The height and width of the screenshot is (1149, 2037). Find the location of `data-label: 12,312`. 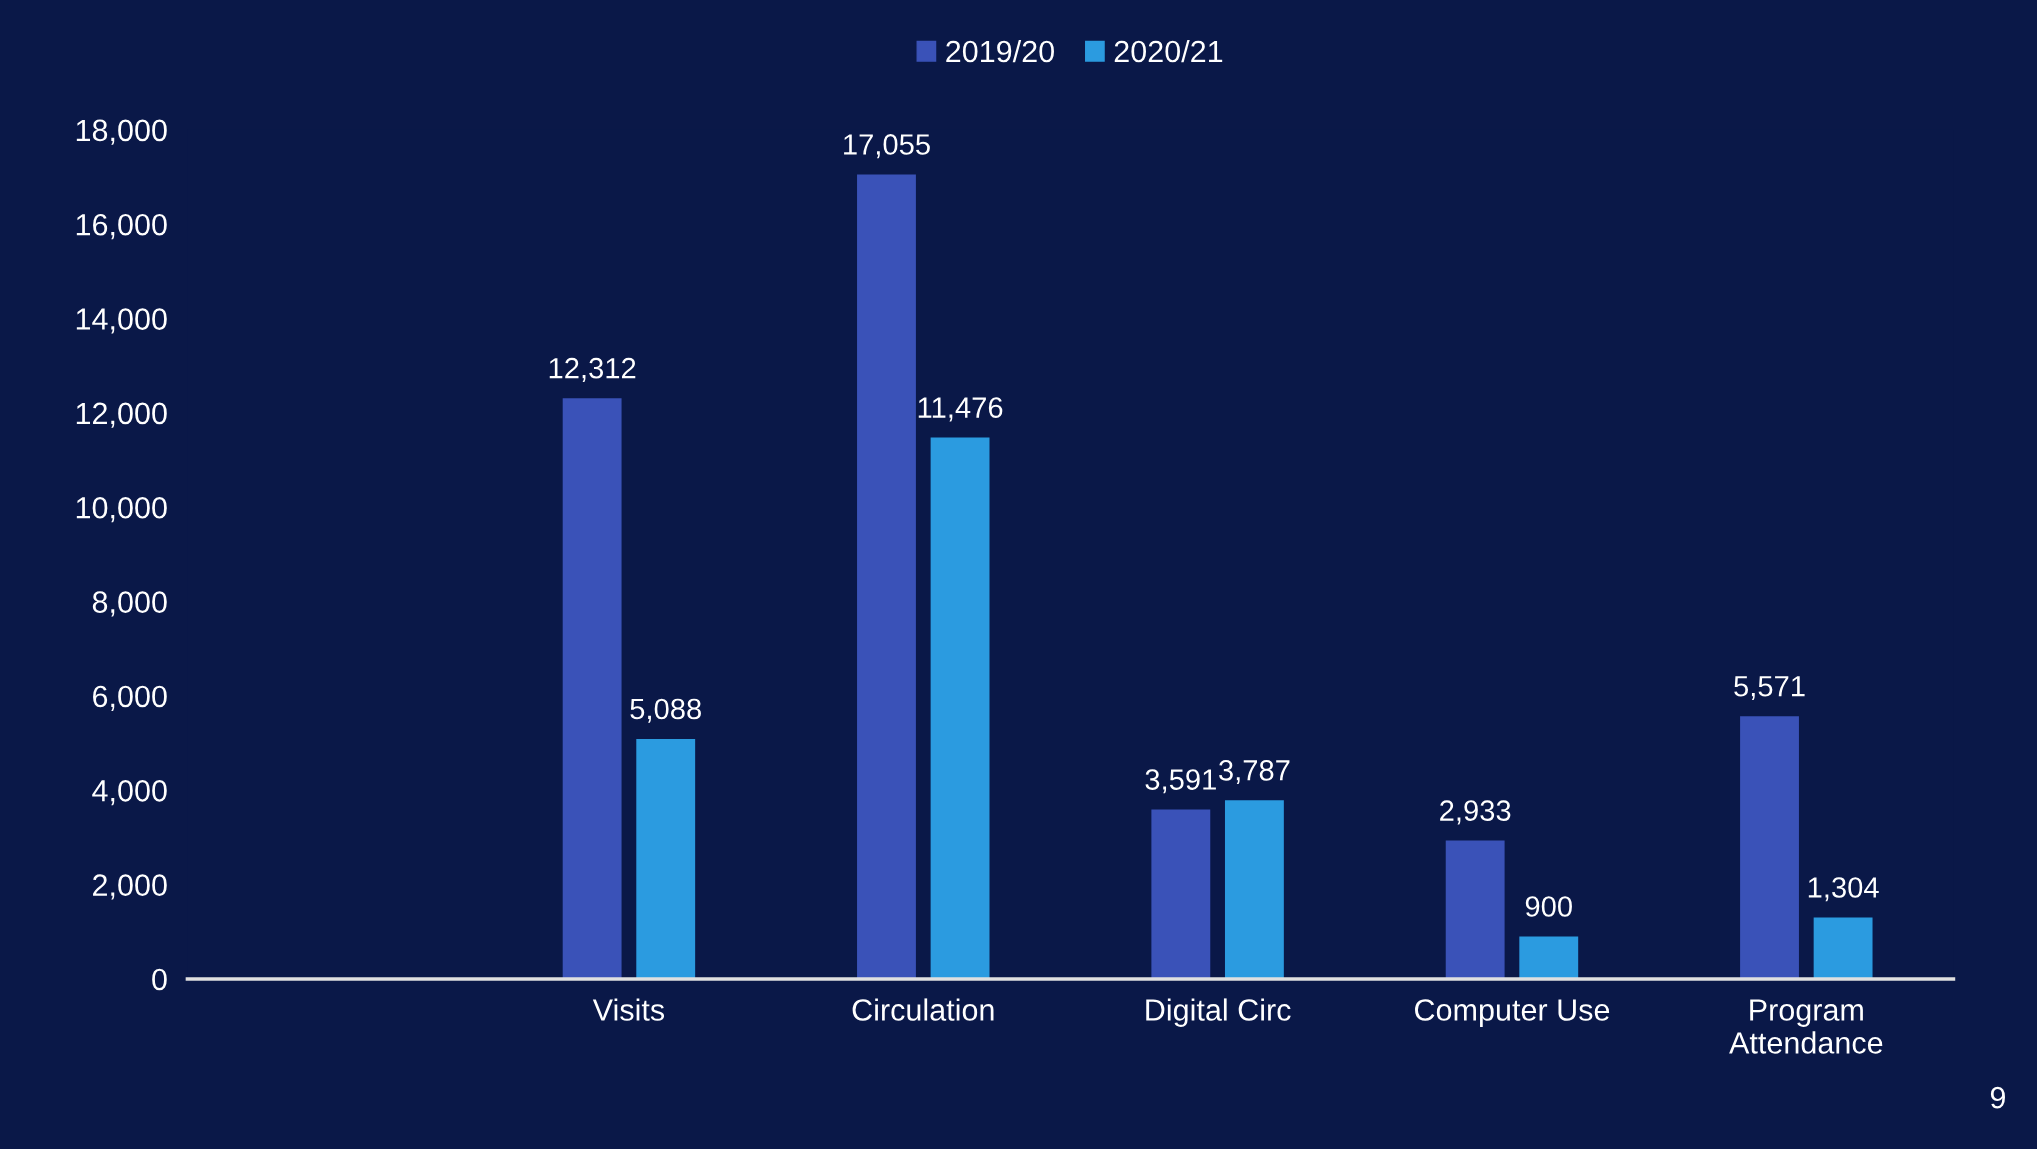

data-label: 12,312 is located at coordinates (592, 369).